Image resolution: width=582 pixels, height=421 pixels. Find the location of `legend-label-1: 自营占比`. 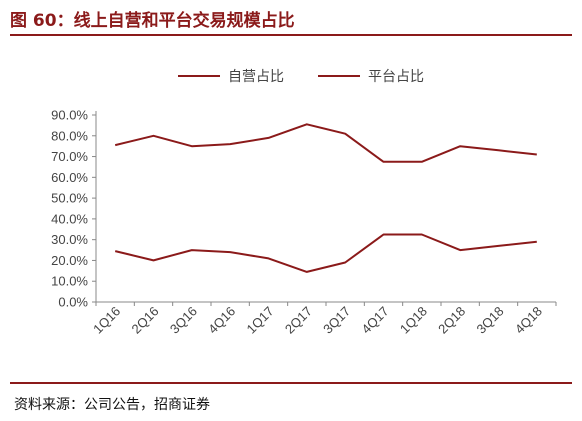

legend-label-1: 自营占比 is located at coordinates (256, 77).